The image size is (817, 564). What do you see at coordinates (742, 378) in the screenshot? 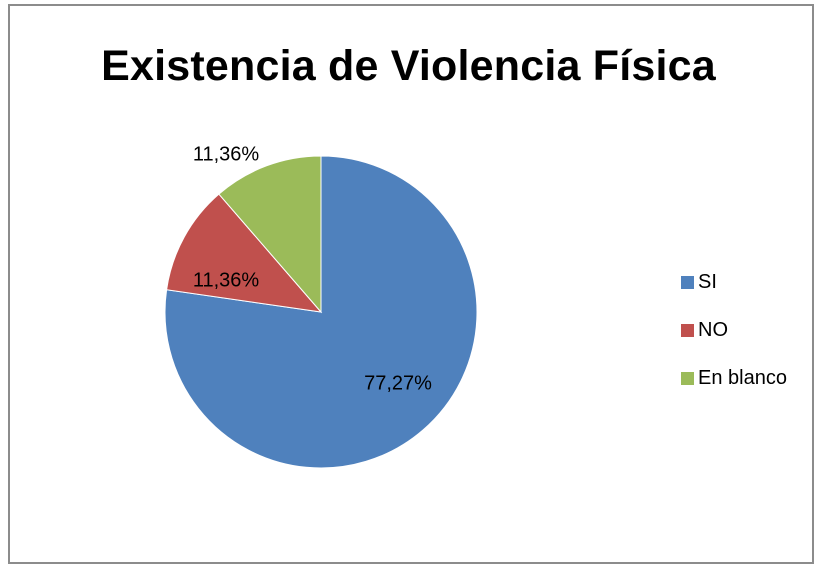
I see `legend-label-en-blanco: En blanco` at bounding box center [742, 378].